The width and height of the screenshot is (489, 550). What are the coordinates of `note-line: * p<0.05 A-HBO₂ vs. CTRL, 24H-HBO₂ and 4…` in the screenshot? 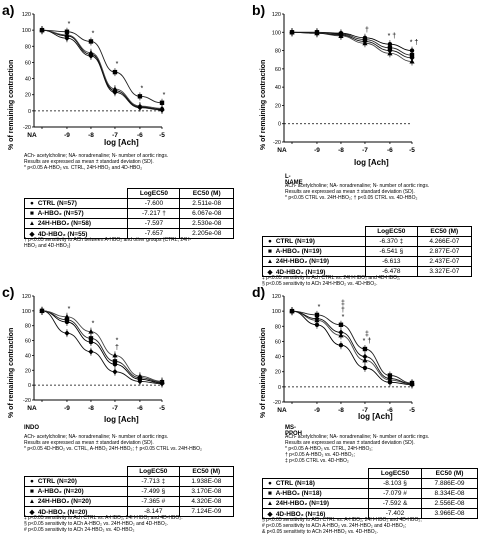 It's located at (83, 168).